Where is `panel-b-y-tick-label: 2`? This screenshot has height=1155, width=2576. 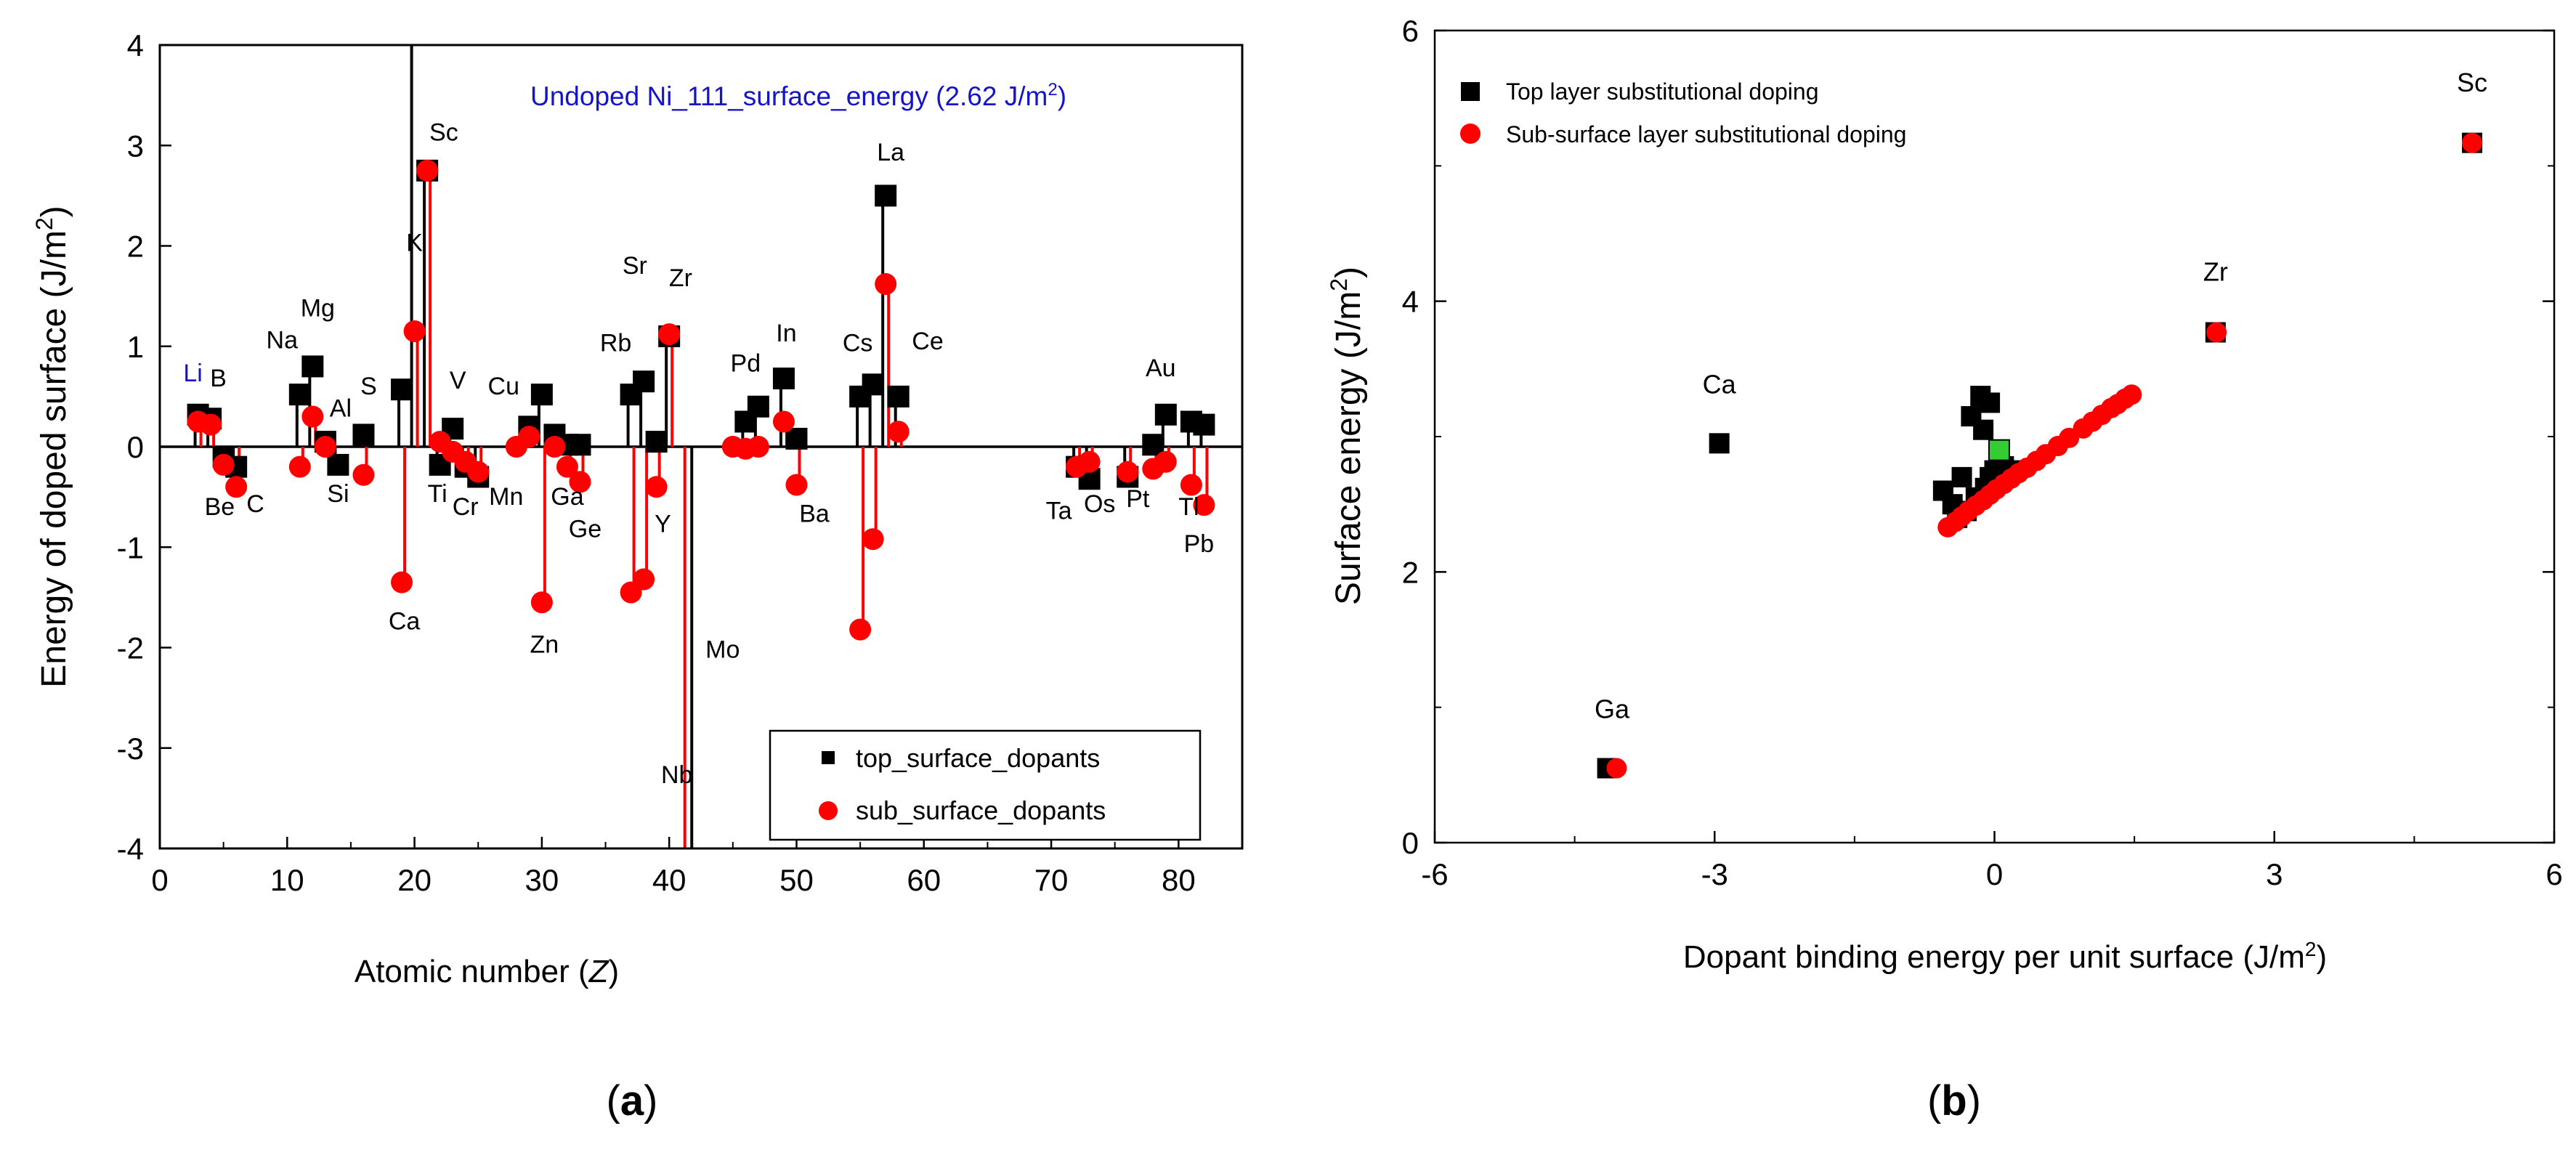
panel-b-y-tick-label: 2 is located at coordinates (1410, 572).